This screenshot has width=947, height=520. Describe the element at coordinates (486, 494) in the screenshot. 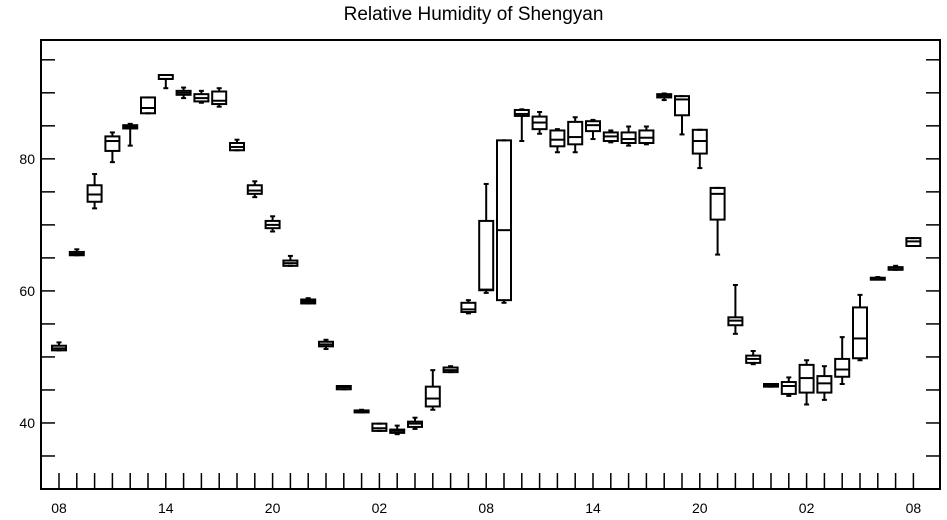

I see `x-axis-ticks: 08 14 20 02 08 14 20 02 08` at that location.